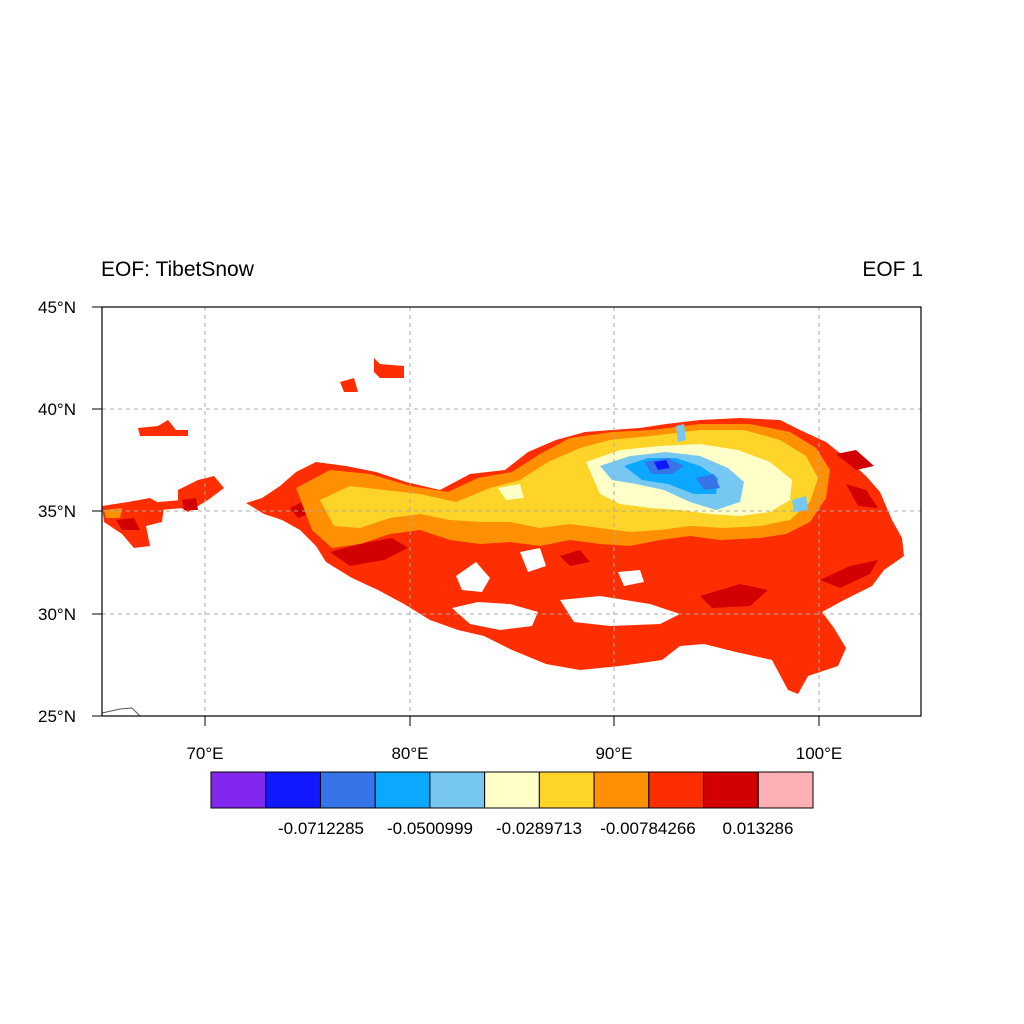  Describe the element at coordinates (613, 753) in the screenshot. I see `lon-tick-label: 90°E` at that location.